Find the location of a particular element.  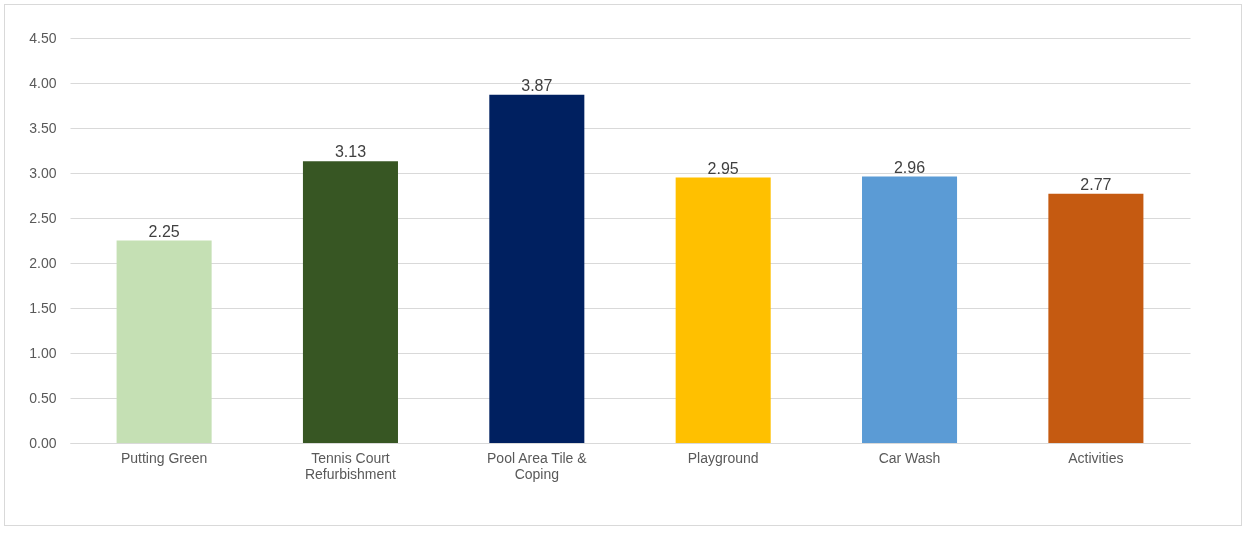

y-tick-label: 2.00 is located at coordinates (43, 262).